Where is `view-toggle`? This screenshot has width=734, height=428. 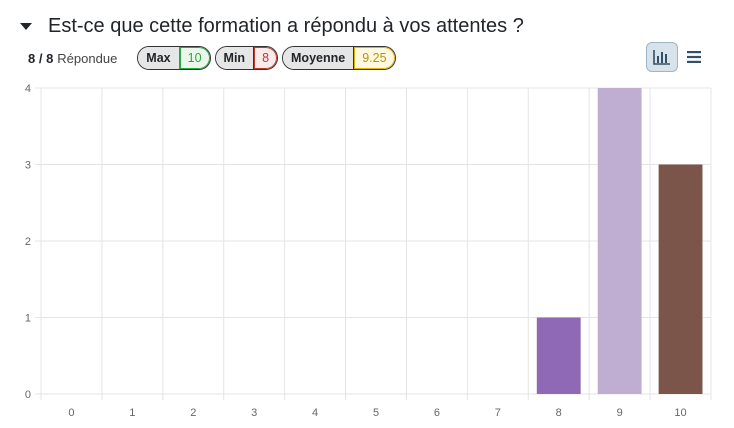
view-toggle is located at coordinates (678, 57).